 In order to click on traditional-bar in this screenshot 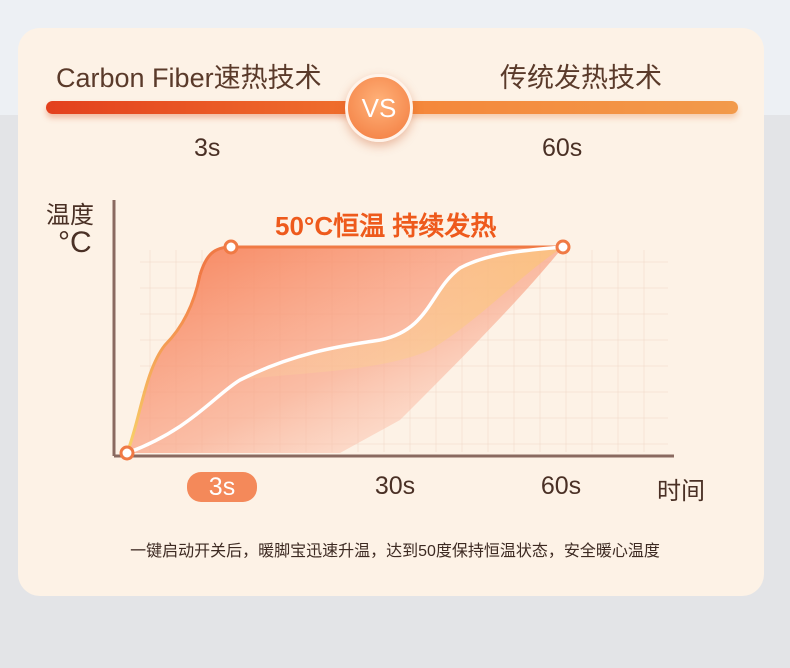, I will do `click(565, 107)`.